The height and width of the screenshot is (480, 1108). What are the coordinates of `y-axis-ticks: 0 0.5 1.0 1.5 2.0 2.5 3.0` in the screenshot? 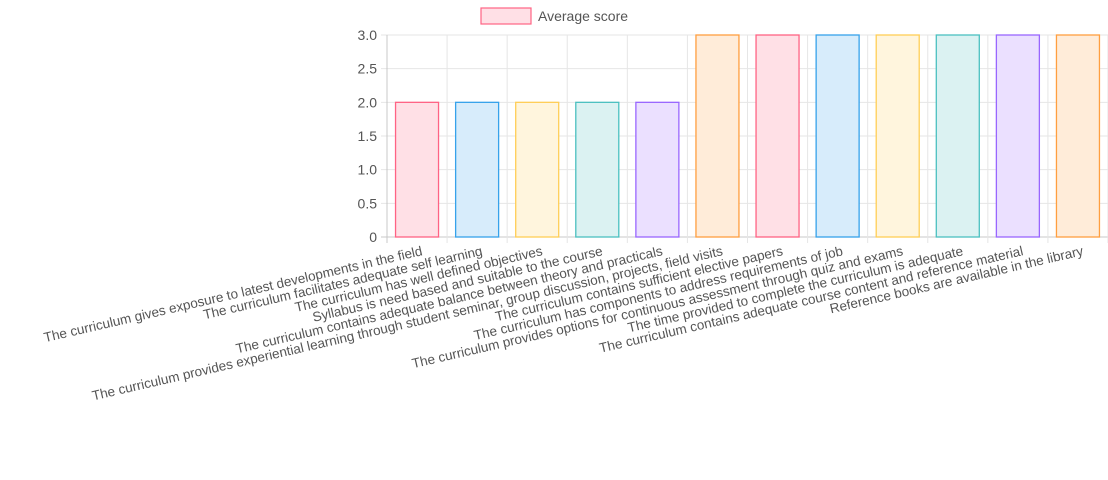 It's located at (368, 136).